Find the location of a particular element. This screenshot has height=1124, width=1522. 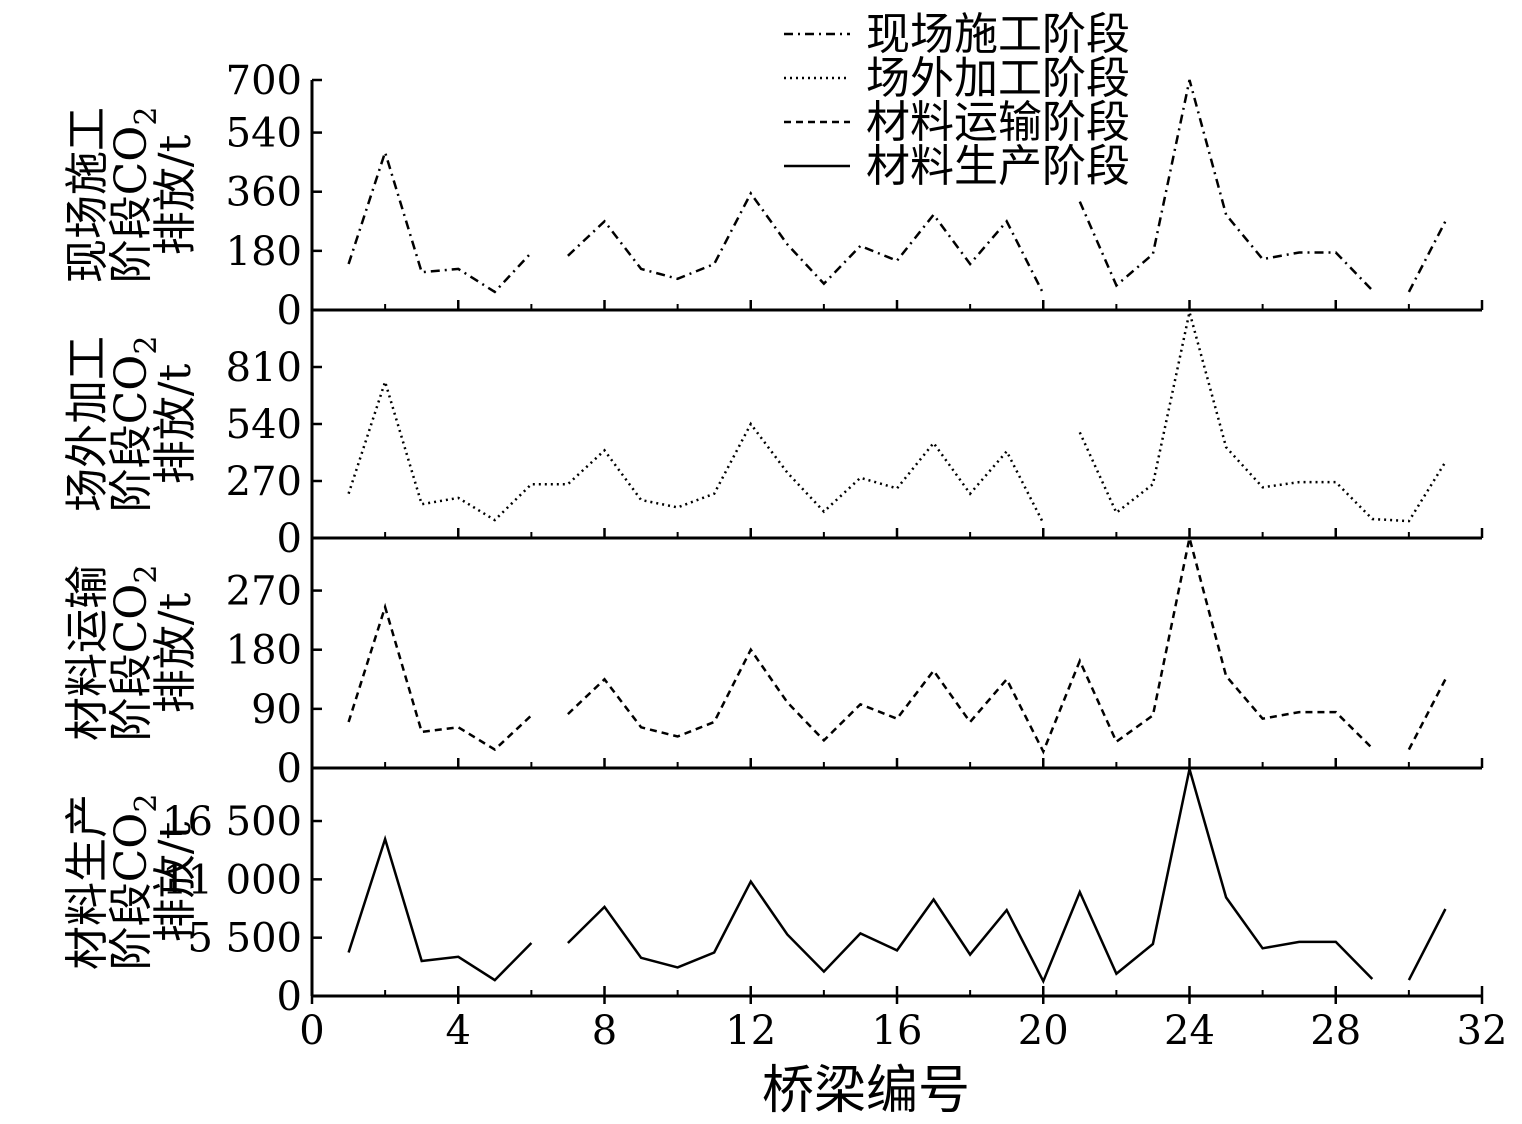

x-axis: 0 4 8 12 16 20 24 28 32 is located at coordinates (903, 1025).